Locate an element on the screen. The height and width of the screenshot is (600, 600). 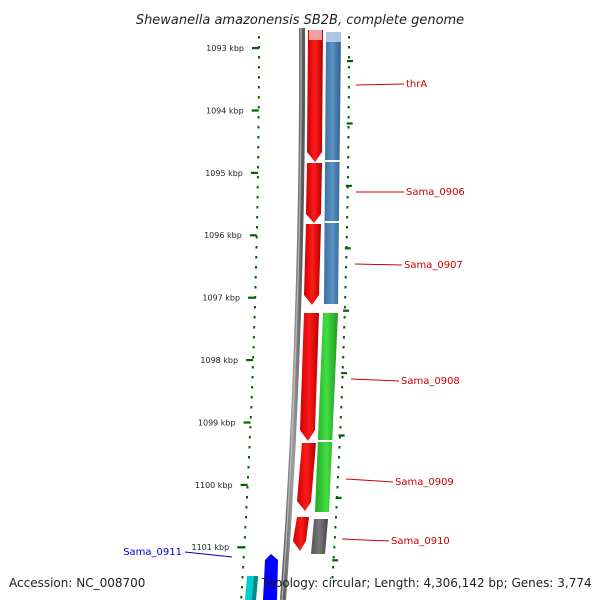
tick-label: 1101 kbp is located at coordinates (210, 547).